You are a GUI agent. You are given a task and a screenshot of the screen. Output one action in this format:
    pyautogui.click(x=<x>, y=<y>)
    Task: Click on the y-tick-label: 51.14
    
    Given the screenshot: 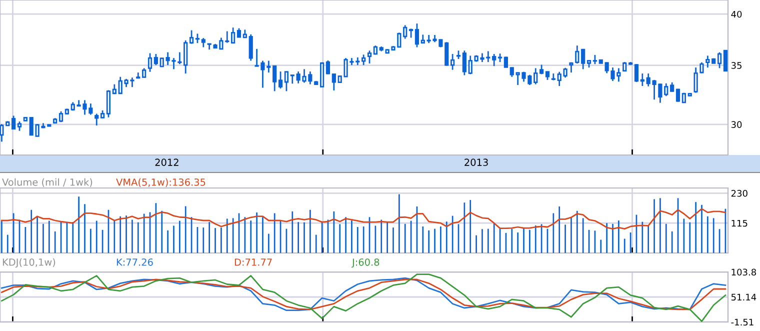 What is the action you would take?
    pyautogui.click(x=743, y=297)
    